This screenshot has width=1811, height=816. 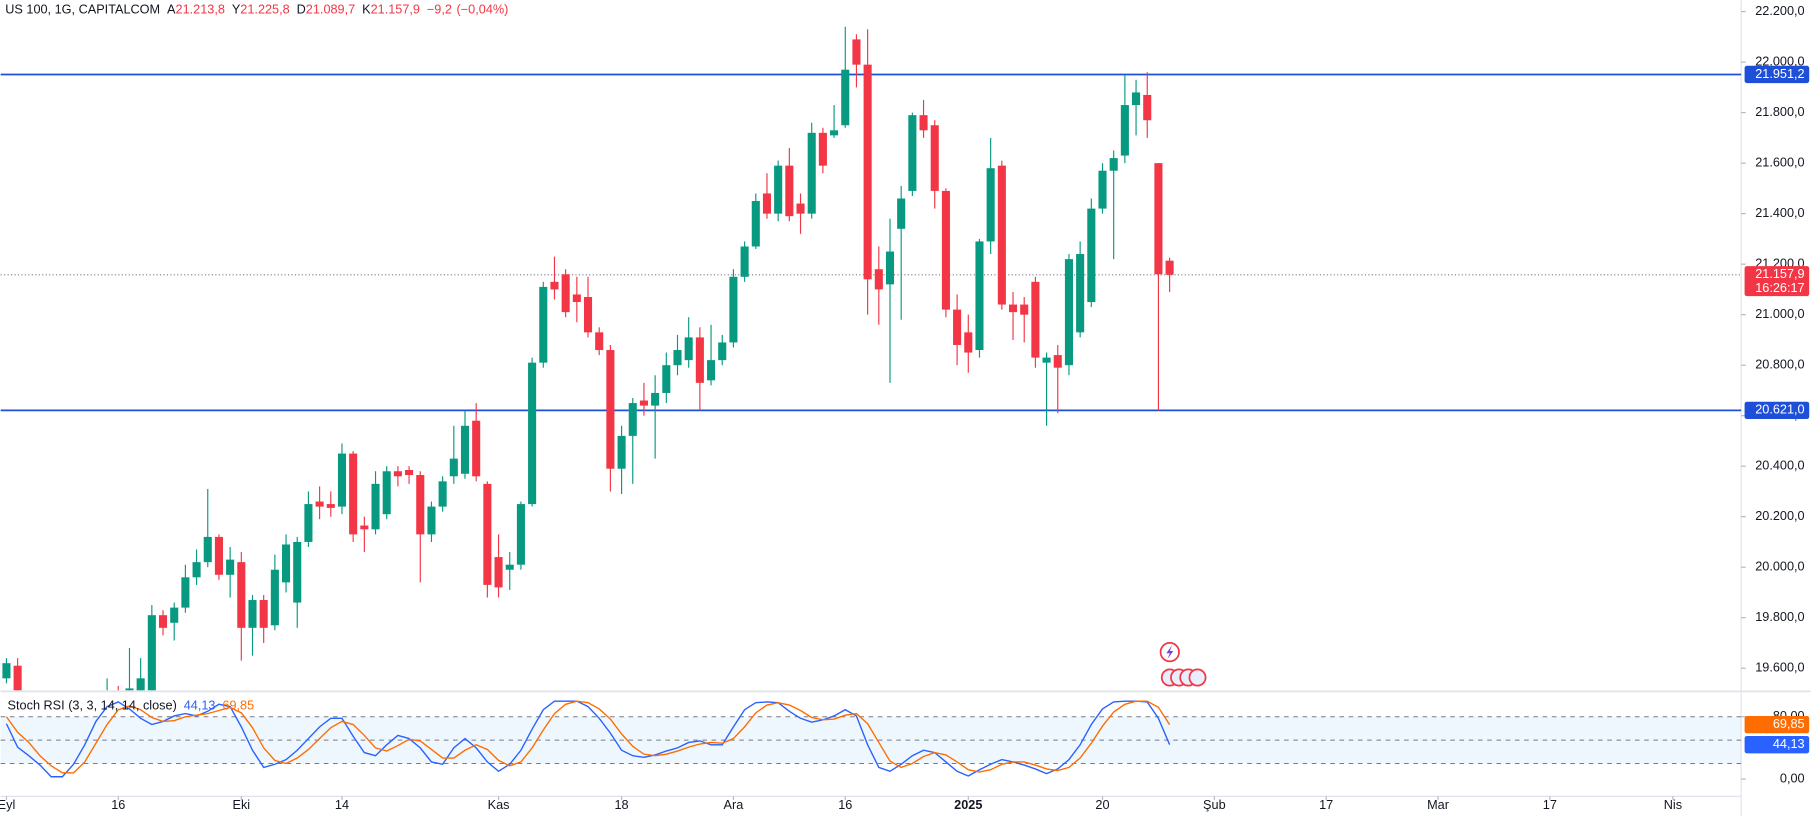 I want to click on x-tick-label: 20, so click(x=1102, y=805).